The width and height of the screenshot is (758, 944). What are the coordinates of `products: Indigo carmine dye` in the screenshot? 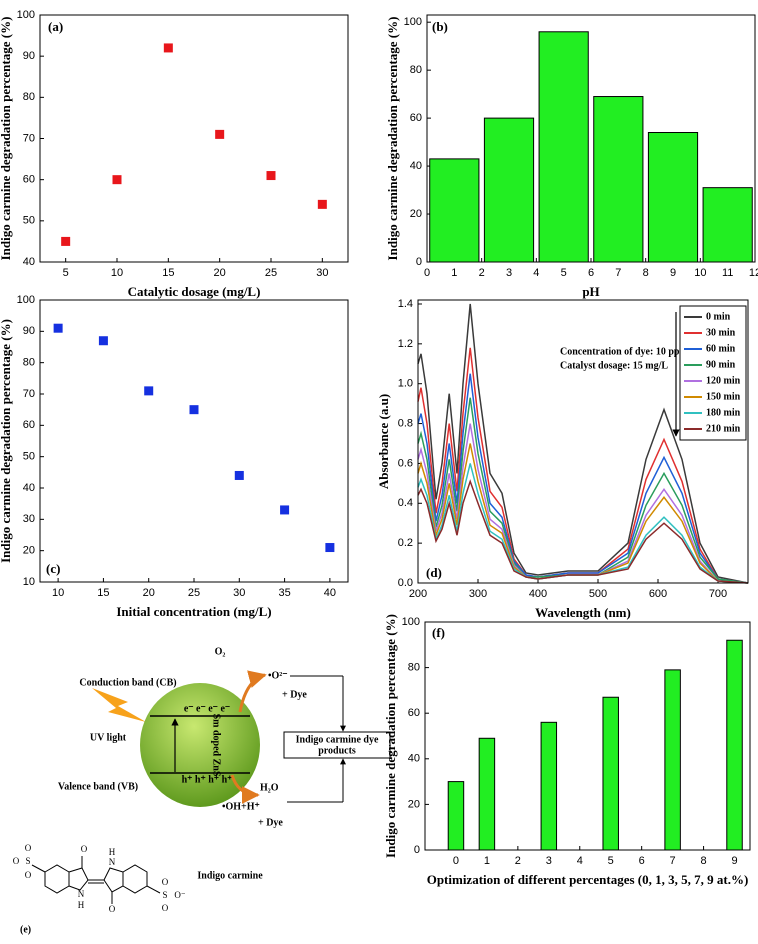 It's located at (337, 739).